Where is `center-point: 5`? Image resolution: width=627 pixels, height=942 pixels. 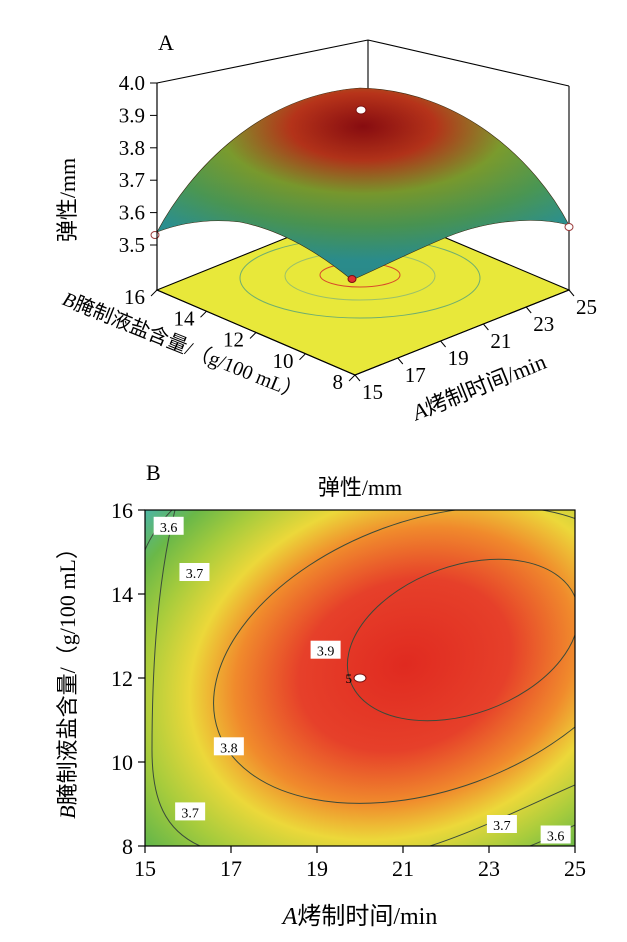
center-point: 5 is located at coordinates (356, 678).